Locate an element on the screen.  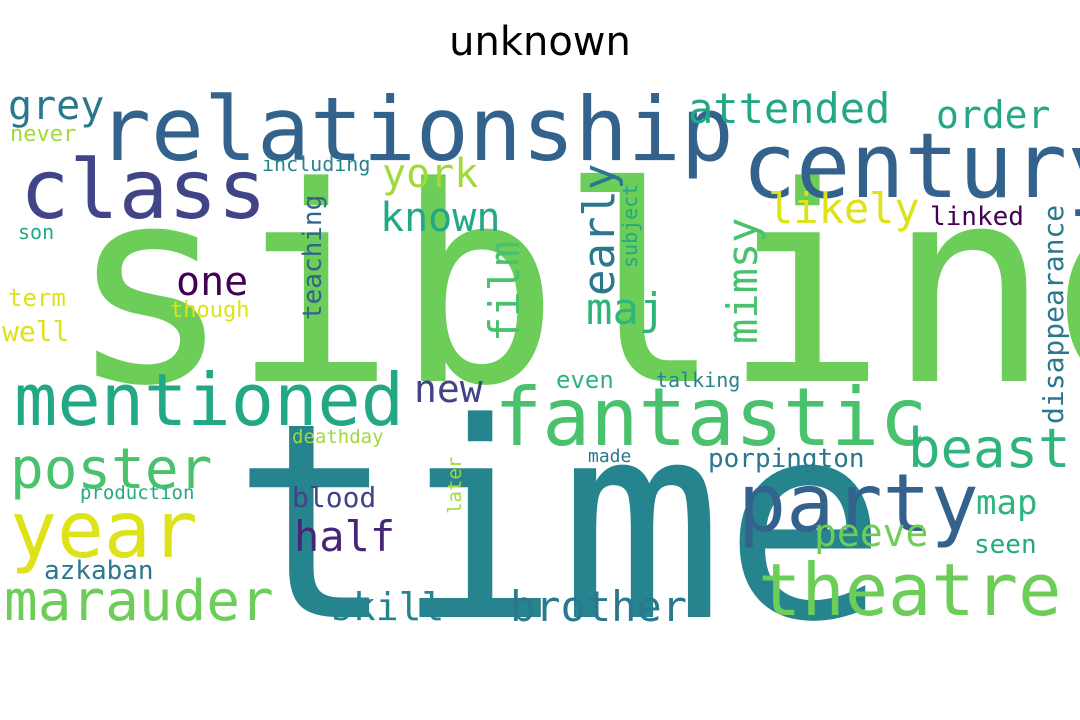
word-marauder: marauder is located at coordinates (139, 601).